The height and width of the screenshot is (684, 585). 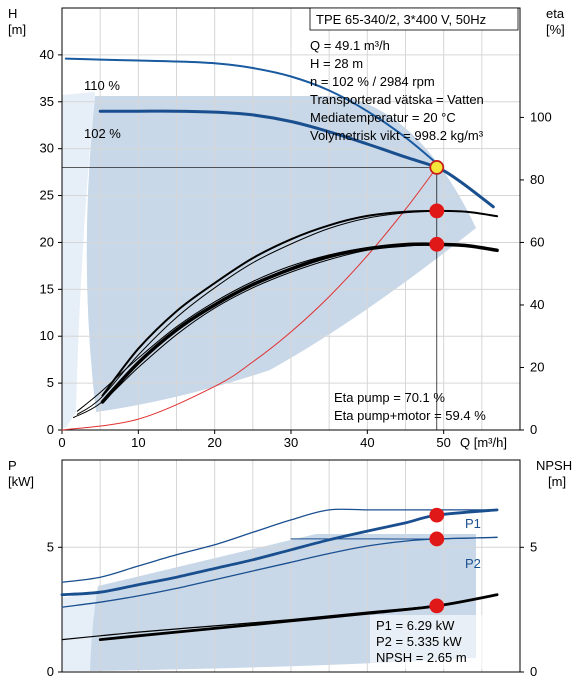 What do you see at coordinates (394, 538) in the screenshot?
I see `series-line-p2-flat` at bounding box center [394, 538].